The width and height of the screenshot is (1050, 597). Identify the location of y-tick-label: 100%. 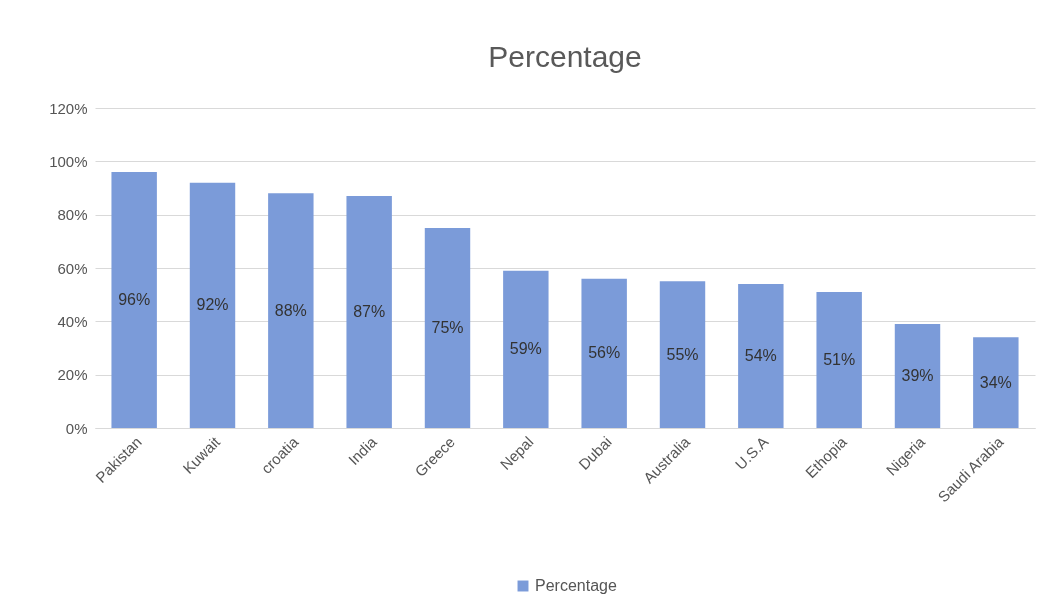
(68, 161).